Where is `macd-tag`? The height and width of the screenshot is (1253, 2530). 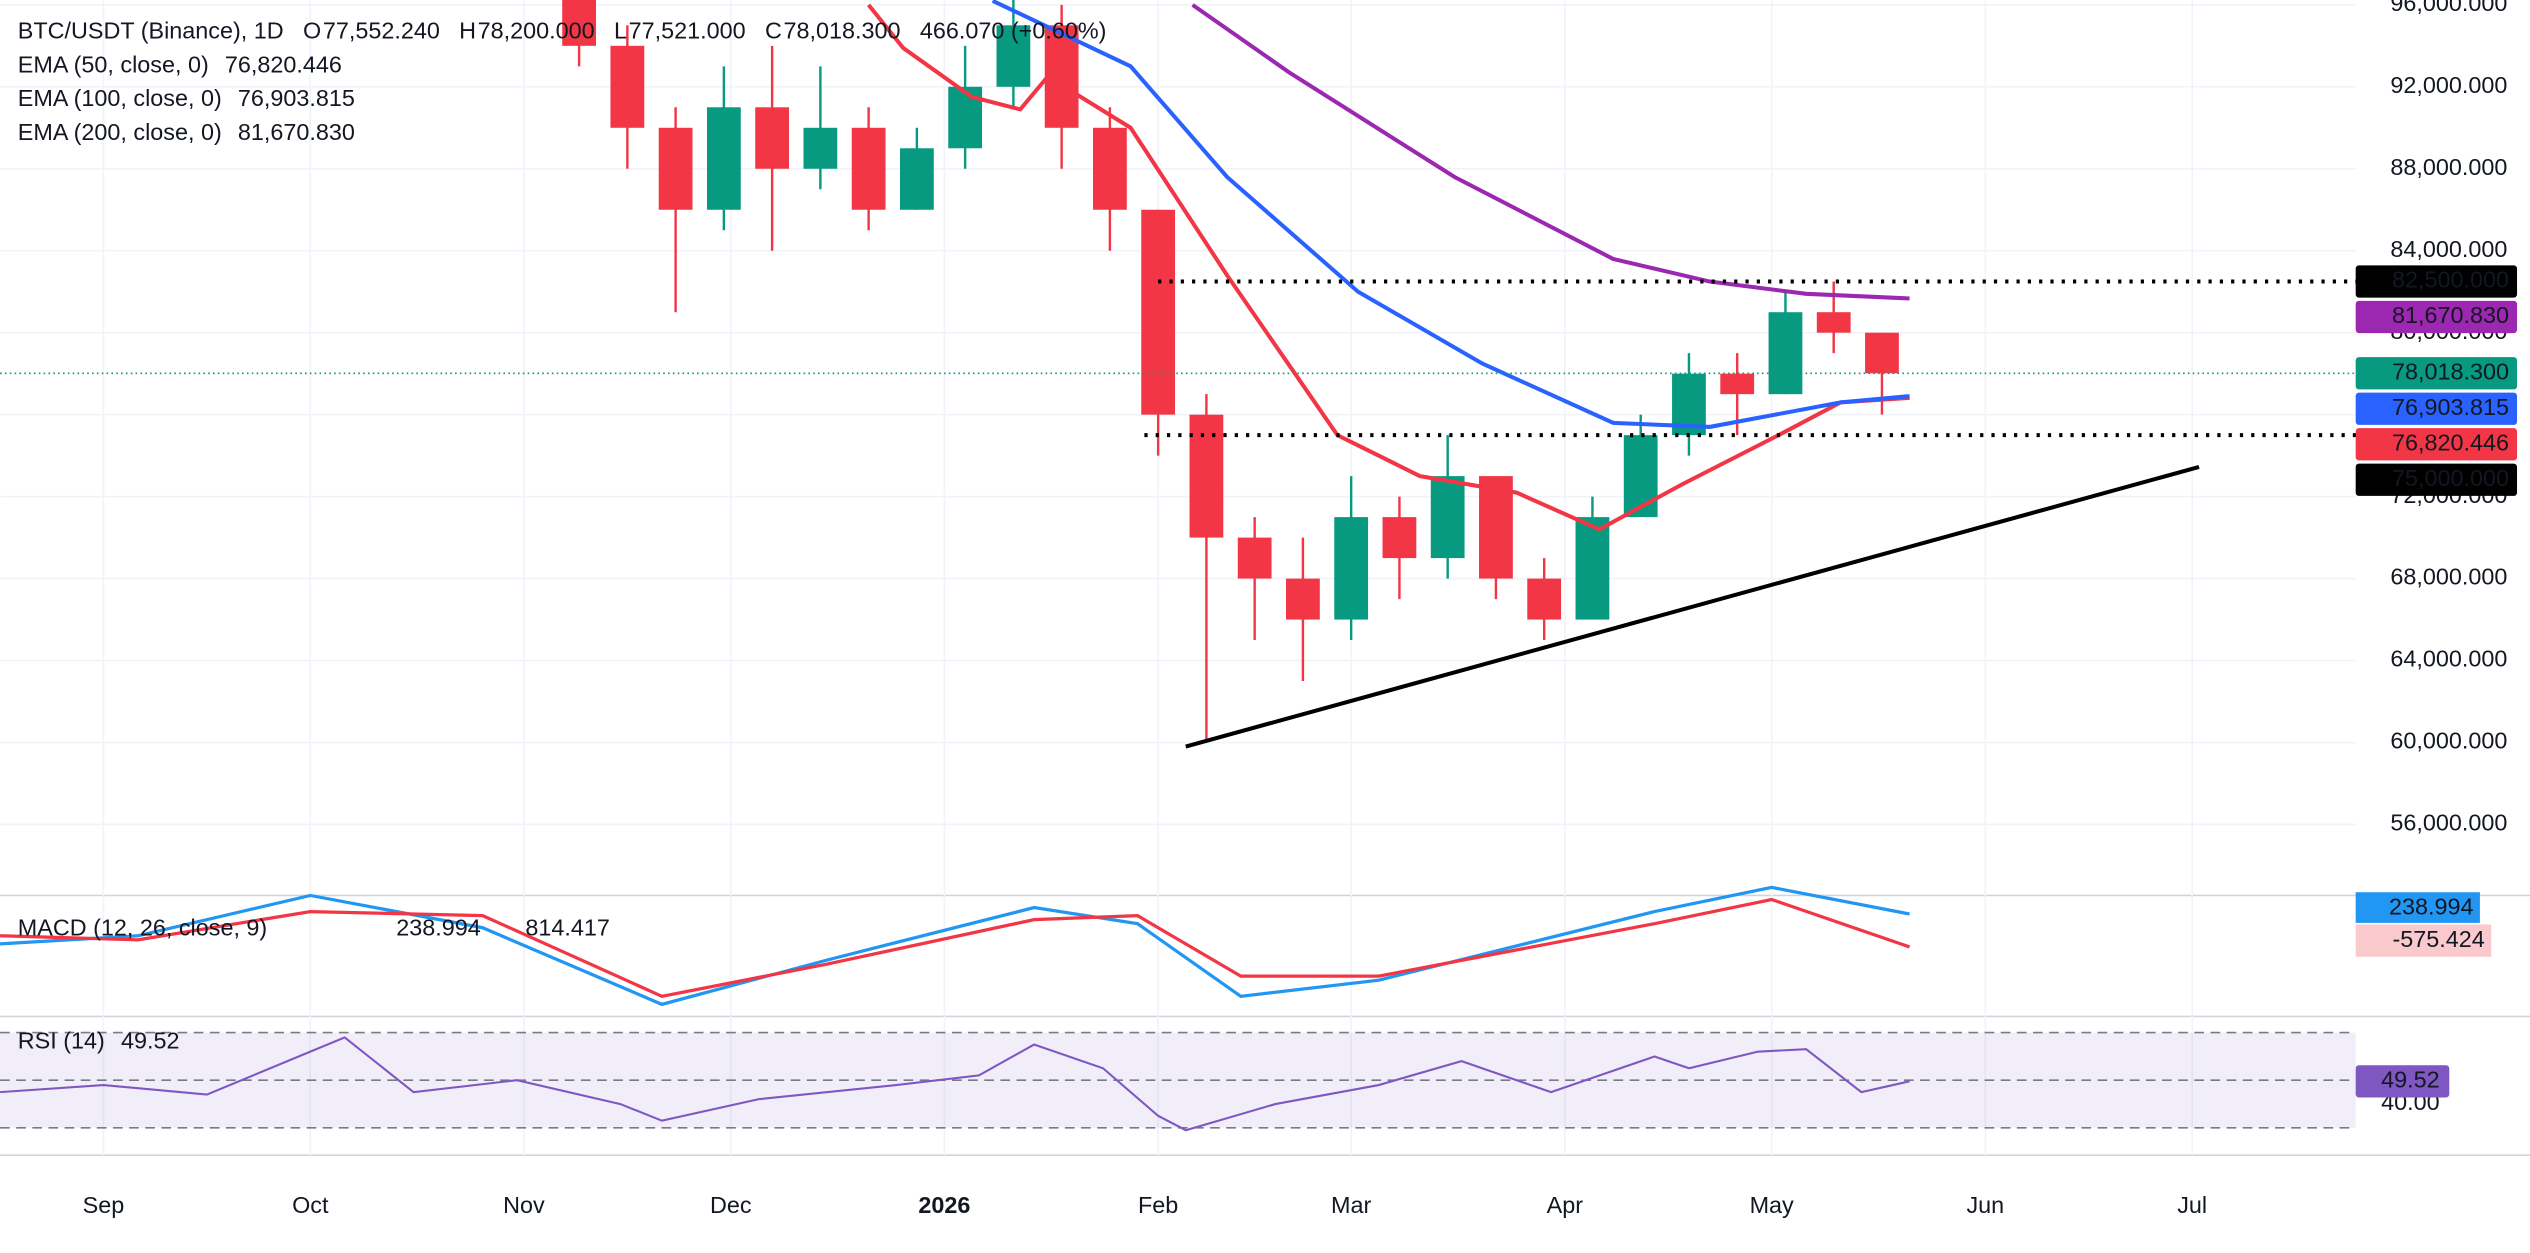 macd-tag is located at coordinates (2417, 907).